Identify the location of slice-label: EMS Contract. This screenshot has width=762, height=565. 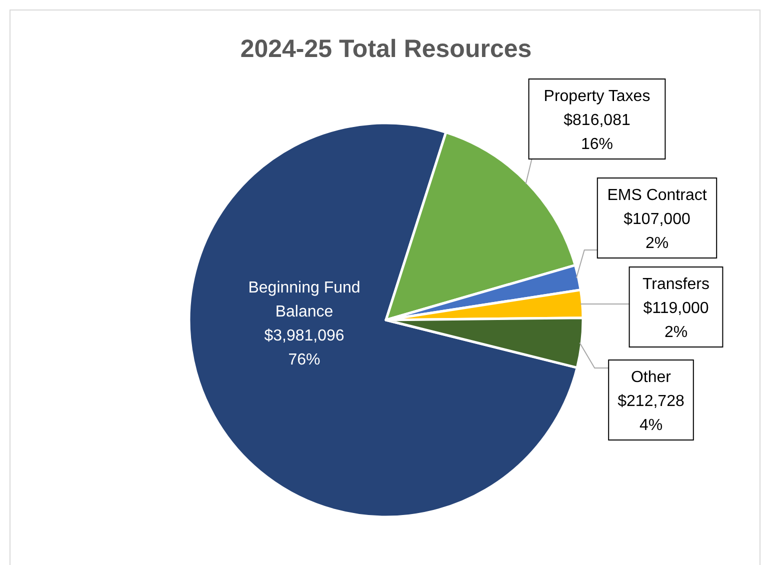
(657, 195).